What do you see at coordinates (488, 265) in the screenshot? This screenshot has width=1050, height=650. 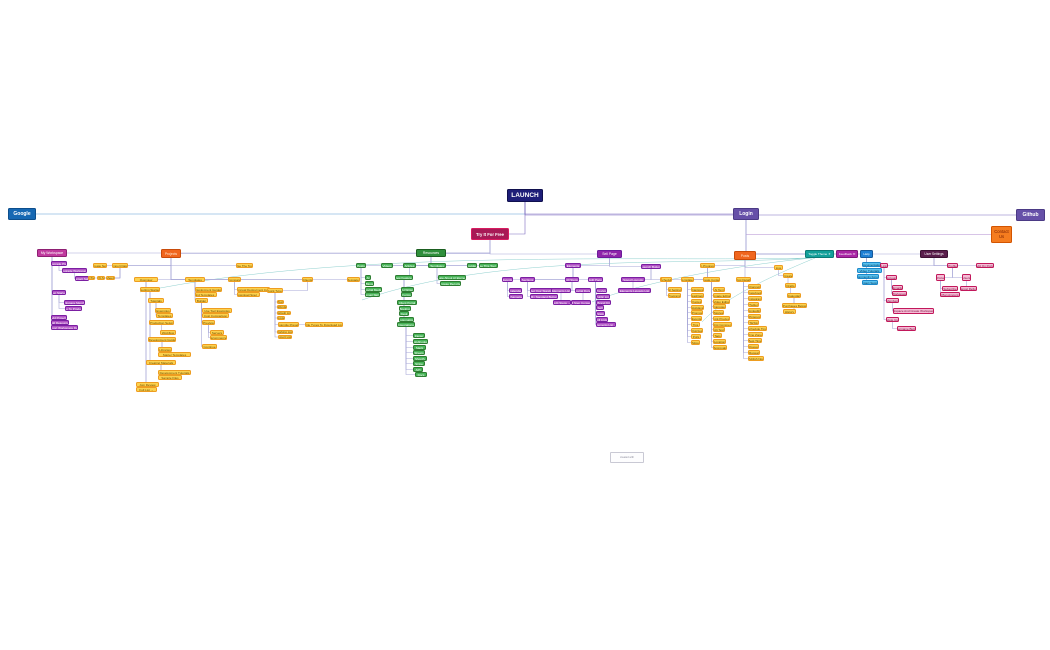 I see `node-g6: Use This Tool →` at bounding box center [488, 265].